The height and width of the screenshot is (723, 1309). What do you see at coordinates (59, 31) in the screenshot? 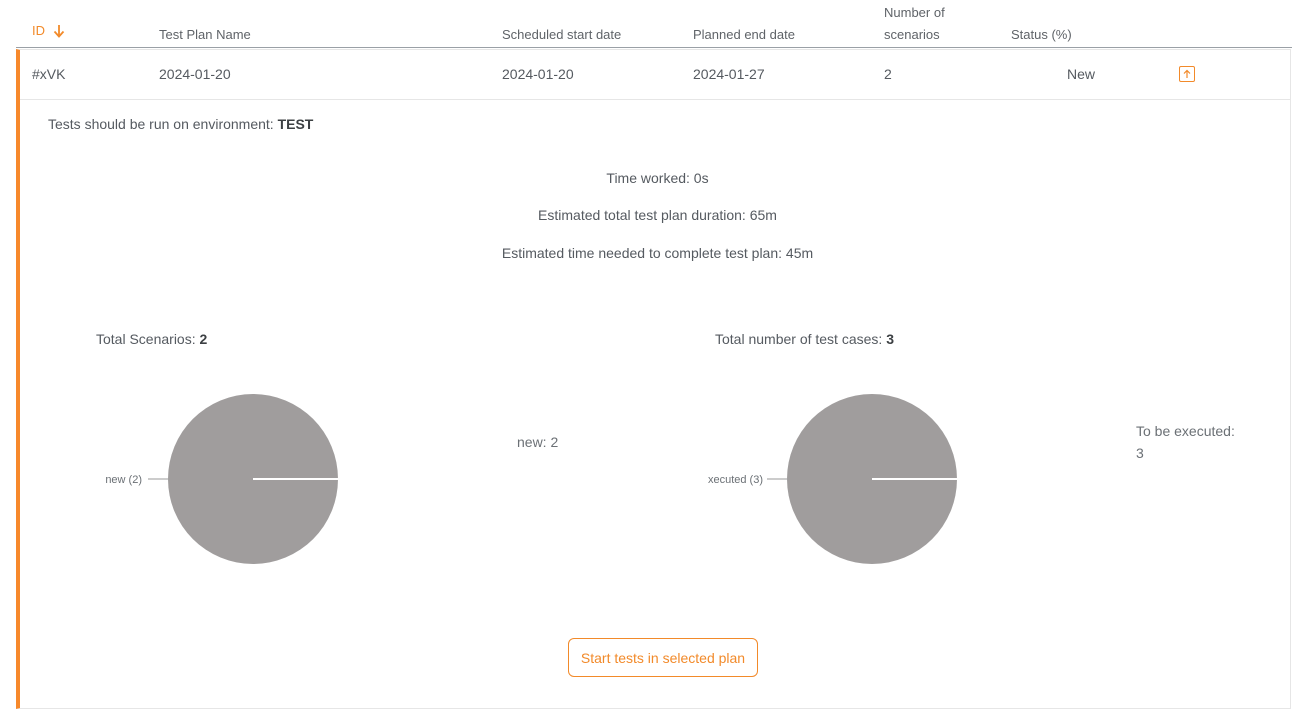
I see `sort-desc-icon` at bounding box center [59, 31].